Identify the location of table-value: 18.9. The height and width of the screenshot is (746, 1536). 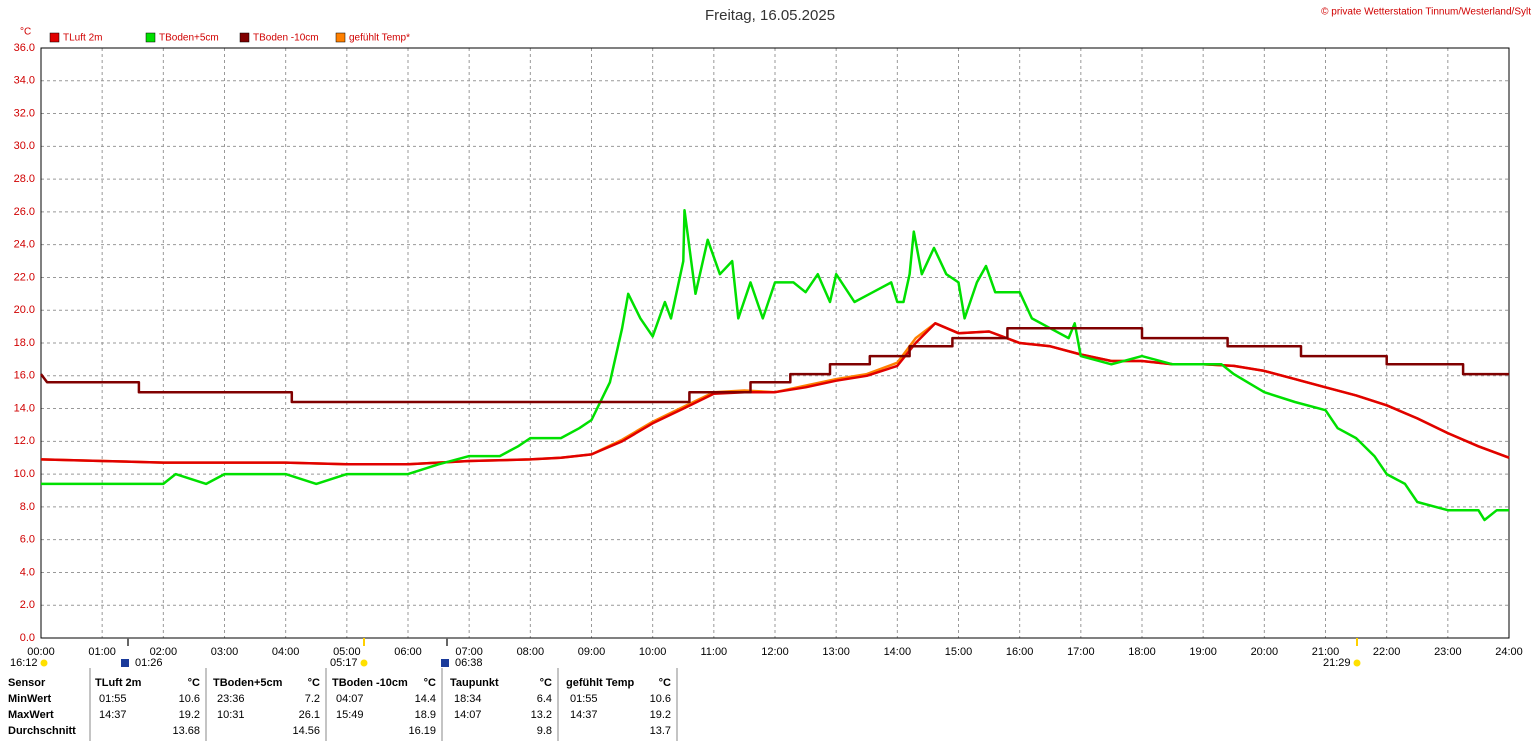
(425, 715).